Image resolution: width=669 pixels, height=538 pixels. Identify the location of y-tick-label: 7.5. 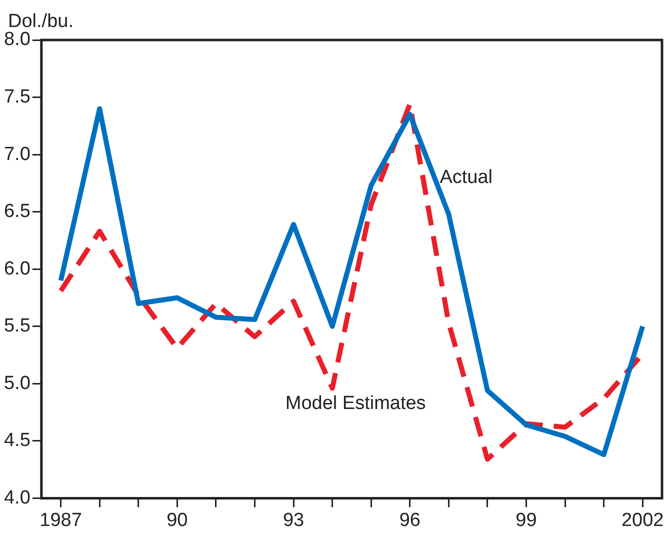
(17, 97).